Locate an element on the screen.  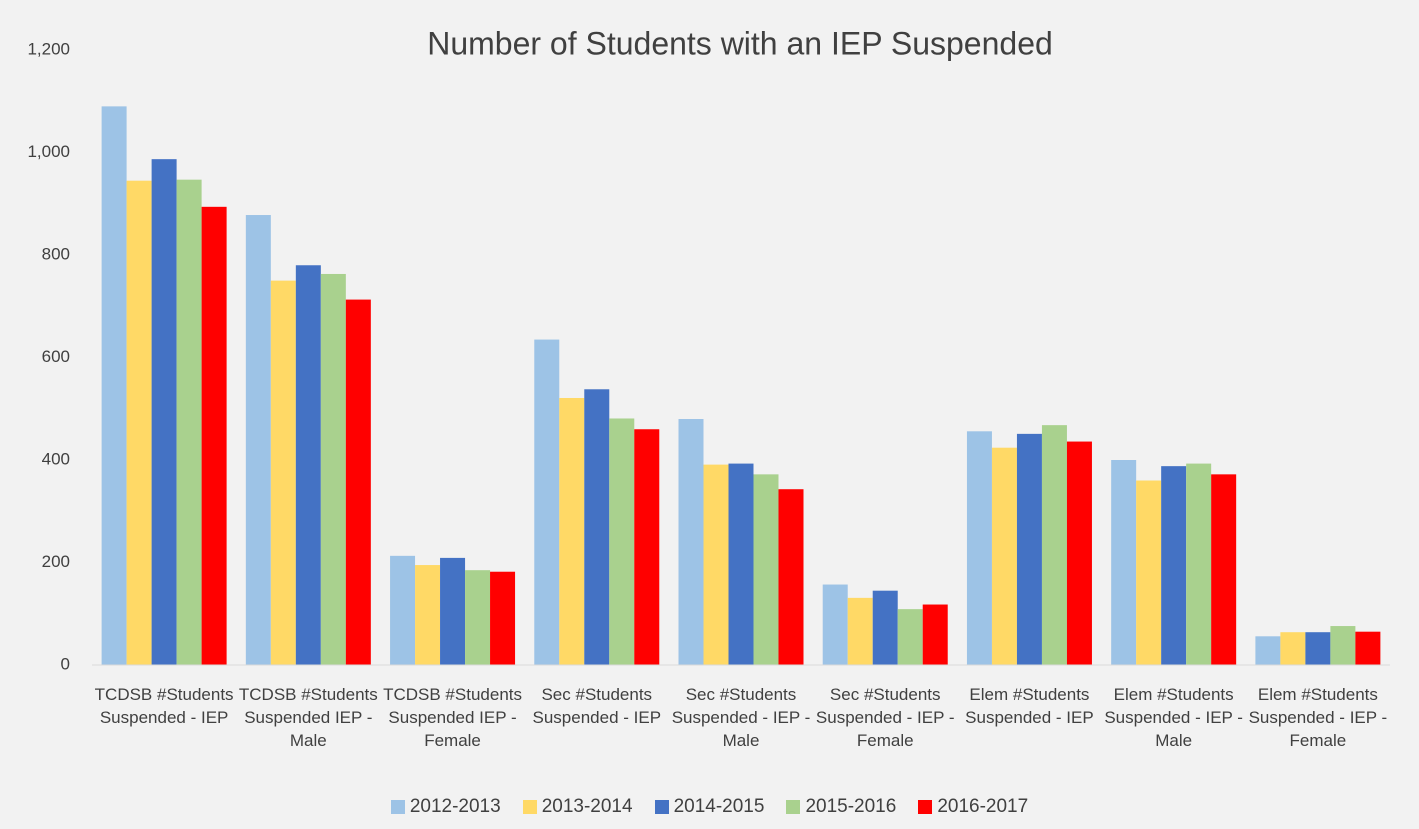
x-tick-label: Sec #Students Suspended - IEP - Female is located at coordinates (885, 717).